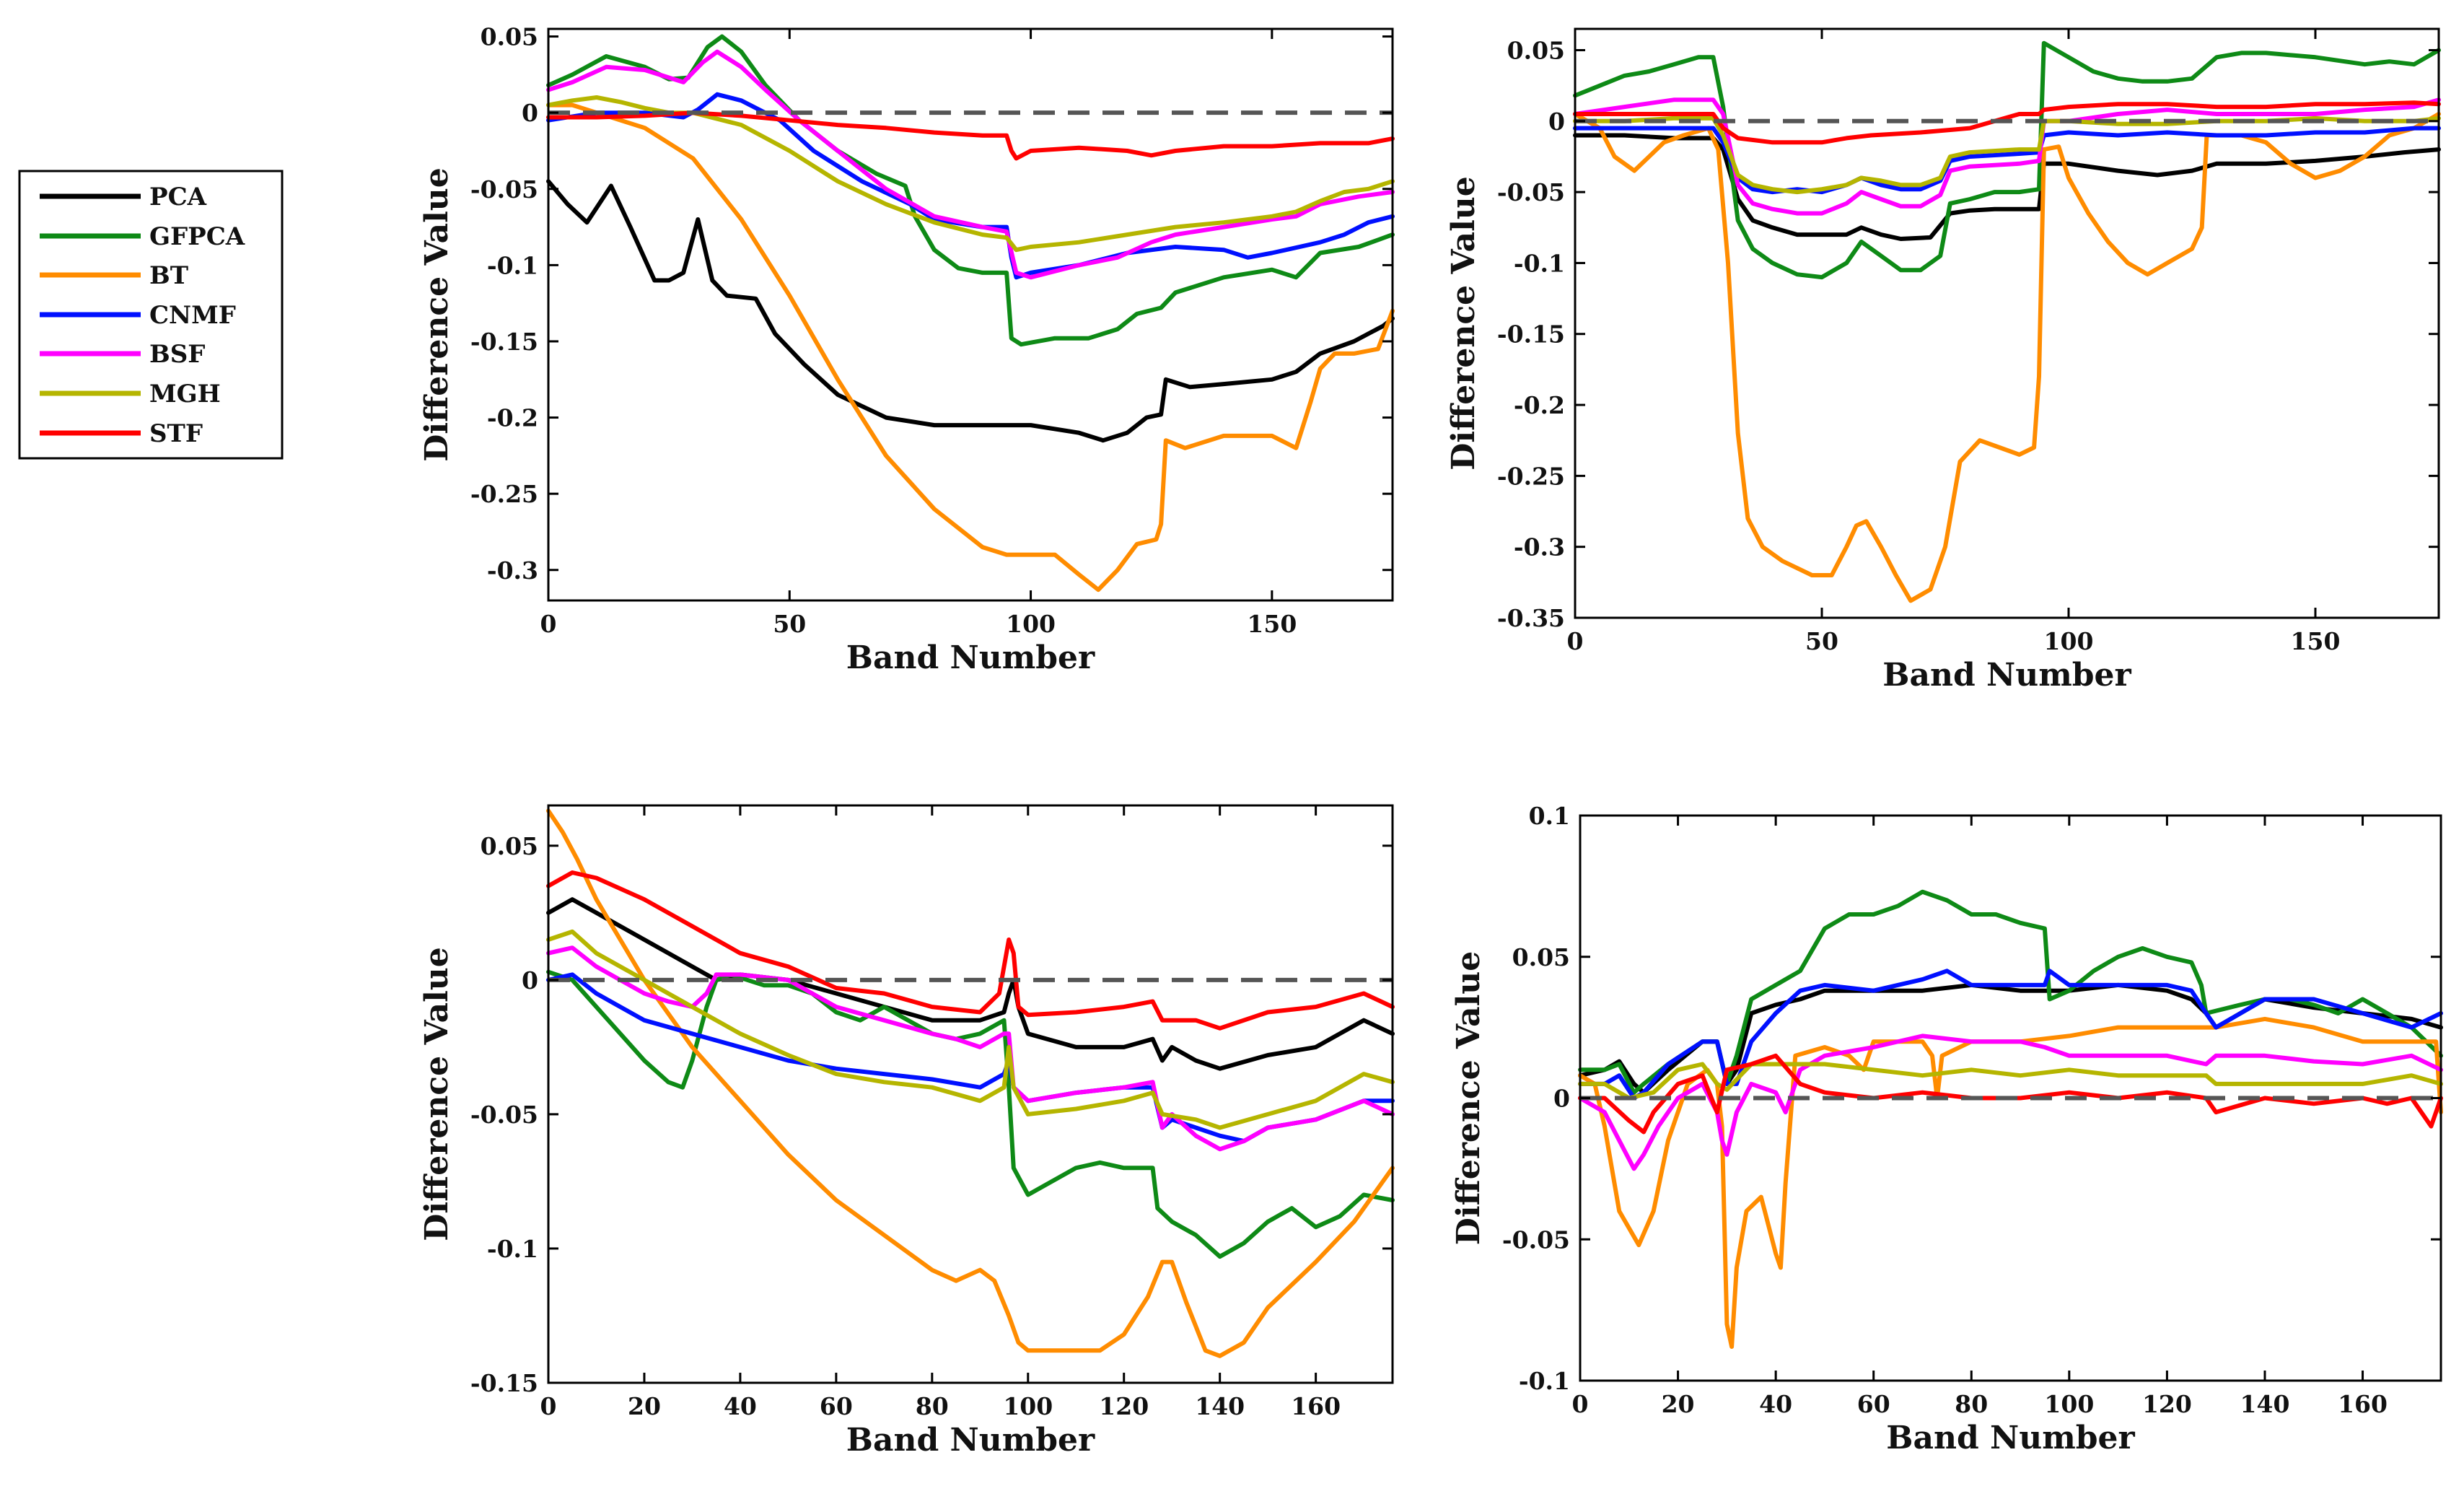 The height and width of the screenshot is (1486, 2464). What do you see at coordinates (192, 315) in the screenshot?
I see `legend-label-cnmf: CNMF` at bounding box center [192, 315].